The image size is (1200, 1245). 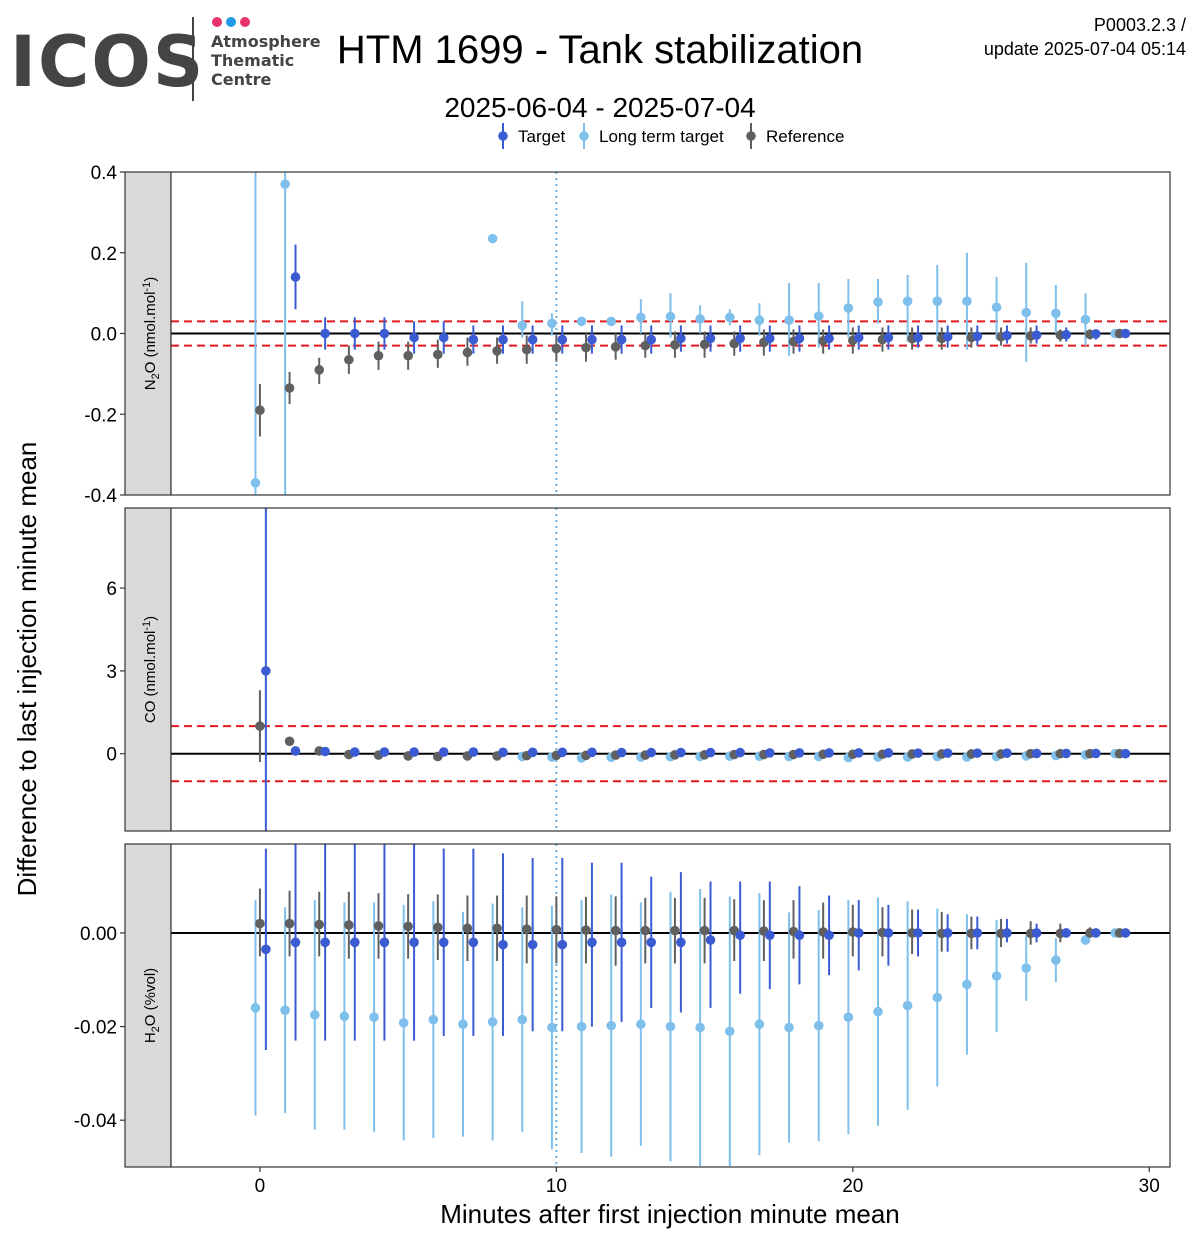 I want to click on y-tick-label: -0.02, so click(x=95, y=1028).